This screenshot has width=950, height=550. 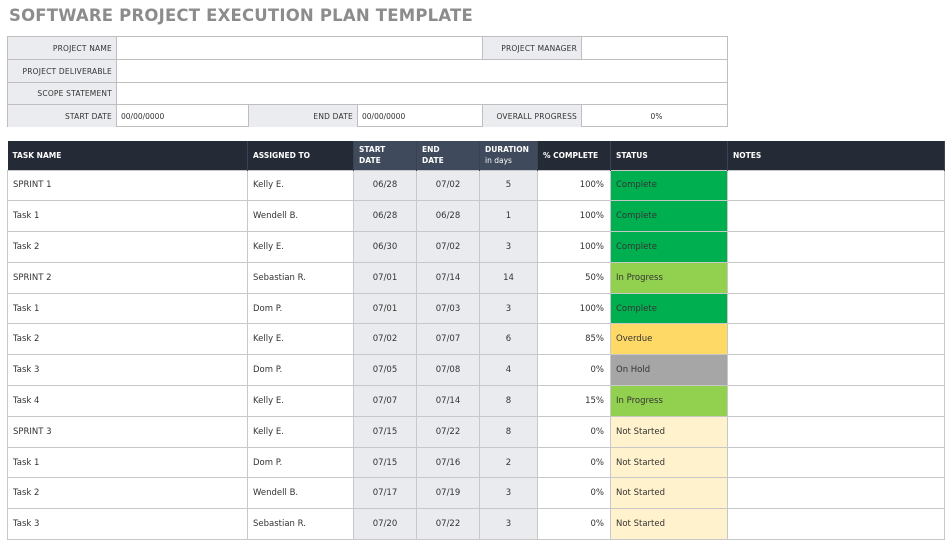 I want to click on header-task-name: TASK NAME, so click(x=127, y=155).